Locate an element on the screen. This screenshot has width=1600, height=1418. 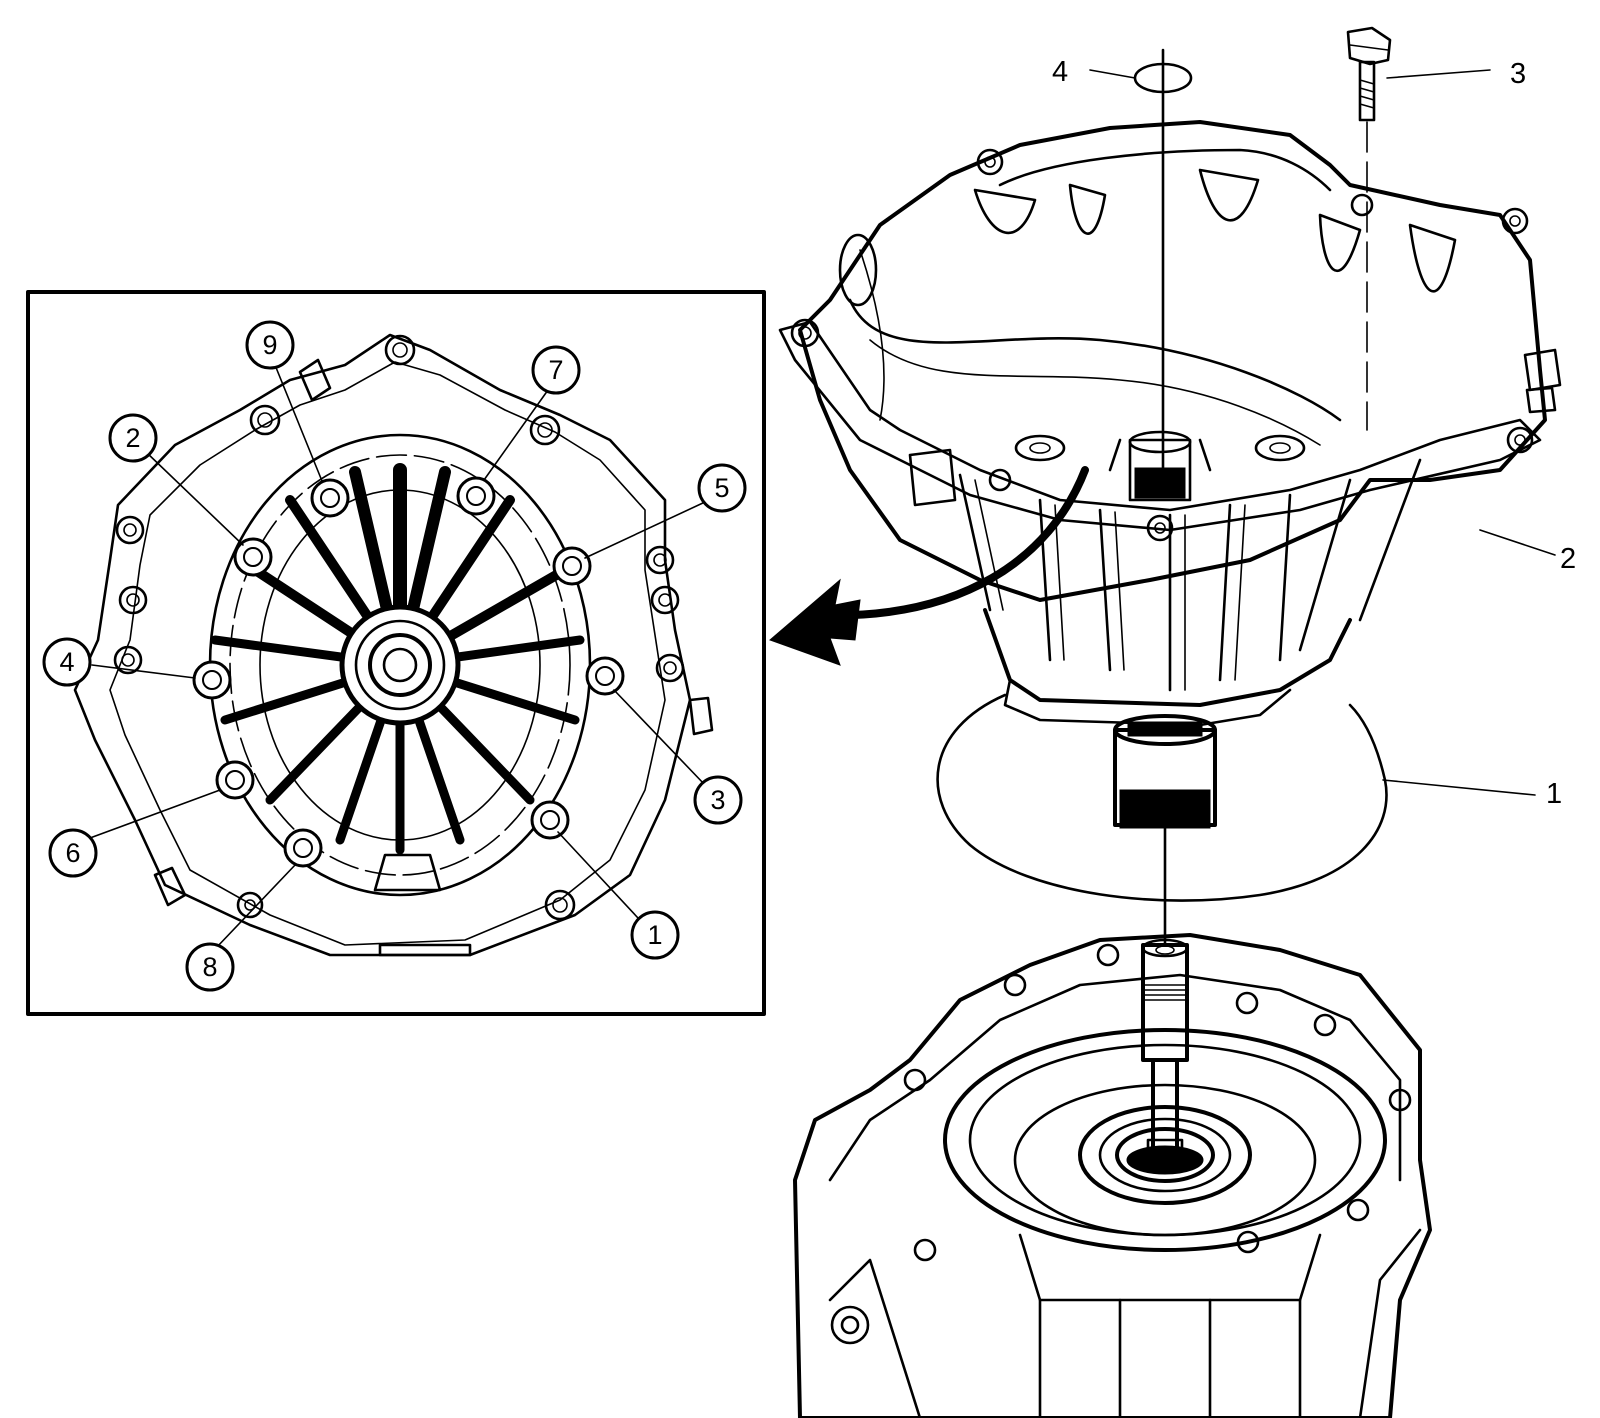
svg-text: 3 is located at coordinates (717, 800).